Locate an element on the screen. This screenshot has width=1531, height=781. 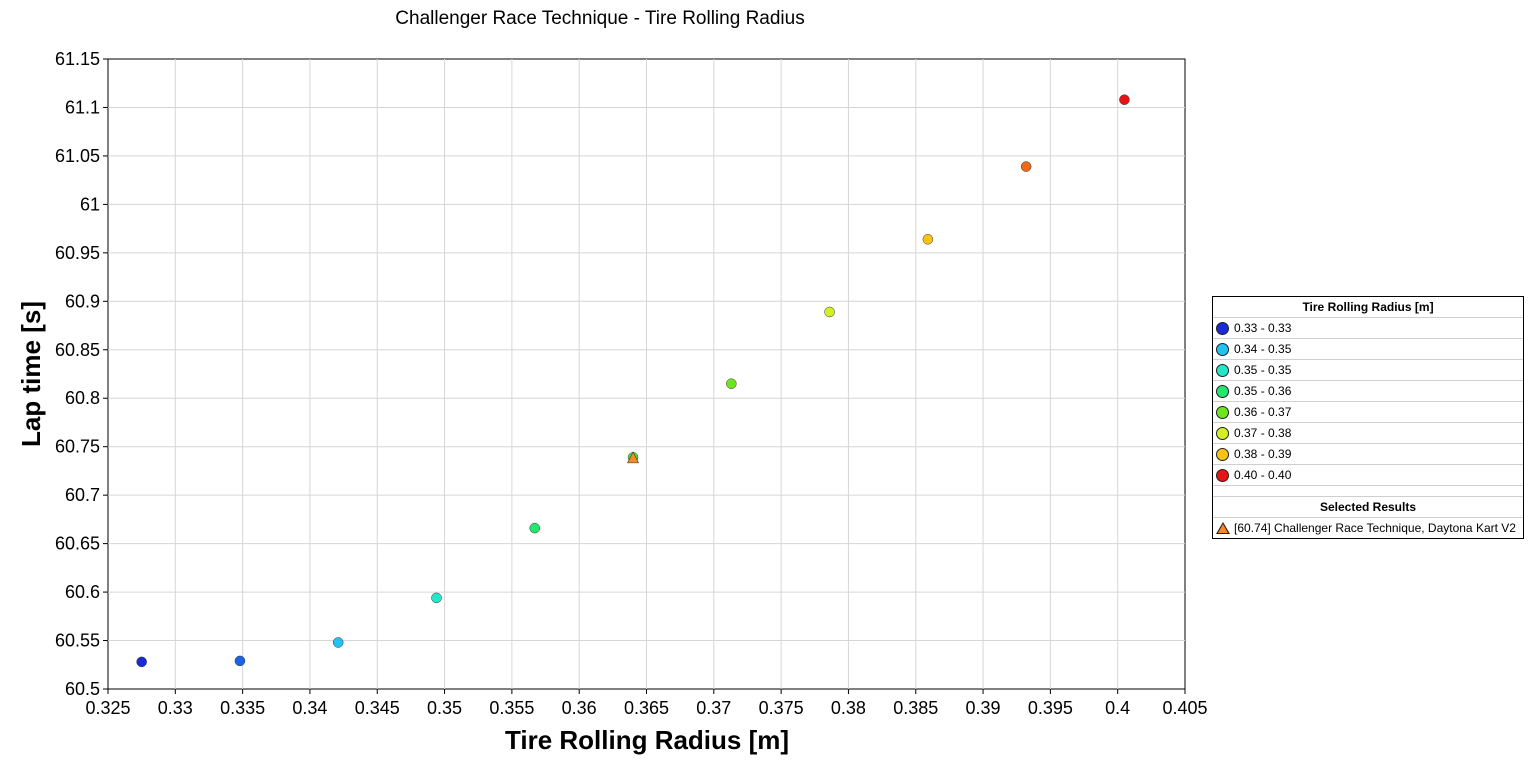
x-tick-label: 0.33 is located at coordinates (175, 708).